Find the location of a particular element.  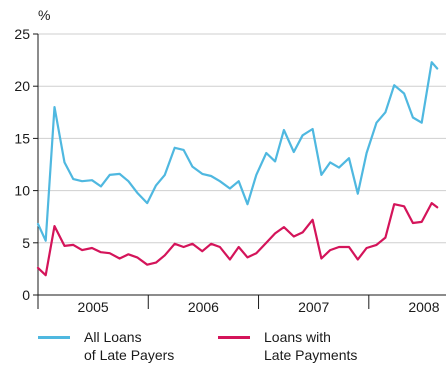

legend-swatch-late-payments is located at coordinates (234, 337).